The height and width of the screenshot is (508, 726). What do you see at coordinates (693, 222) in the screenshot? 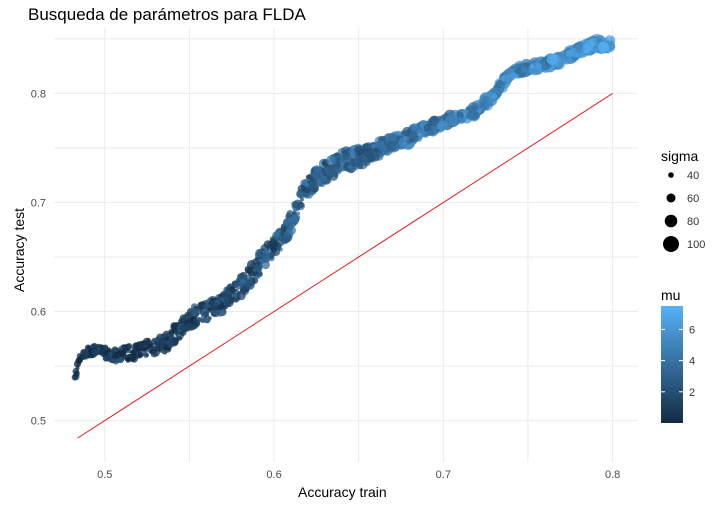
I see `legend-size-label: 80` at bounding box center [693, 222].